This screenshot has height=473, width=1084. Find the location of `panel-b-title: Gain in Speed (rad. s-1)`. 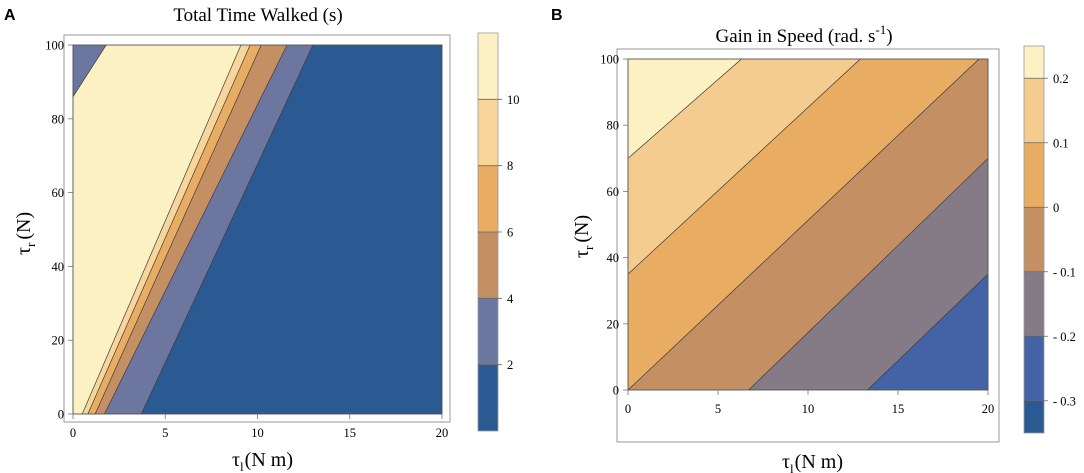

panel-b-title: Gain in Speed (rad. s-1) is located at coordinates (803, 34).